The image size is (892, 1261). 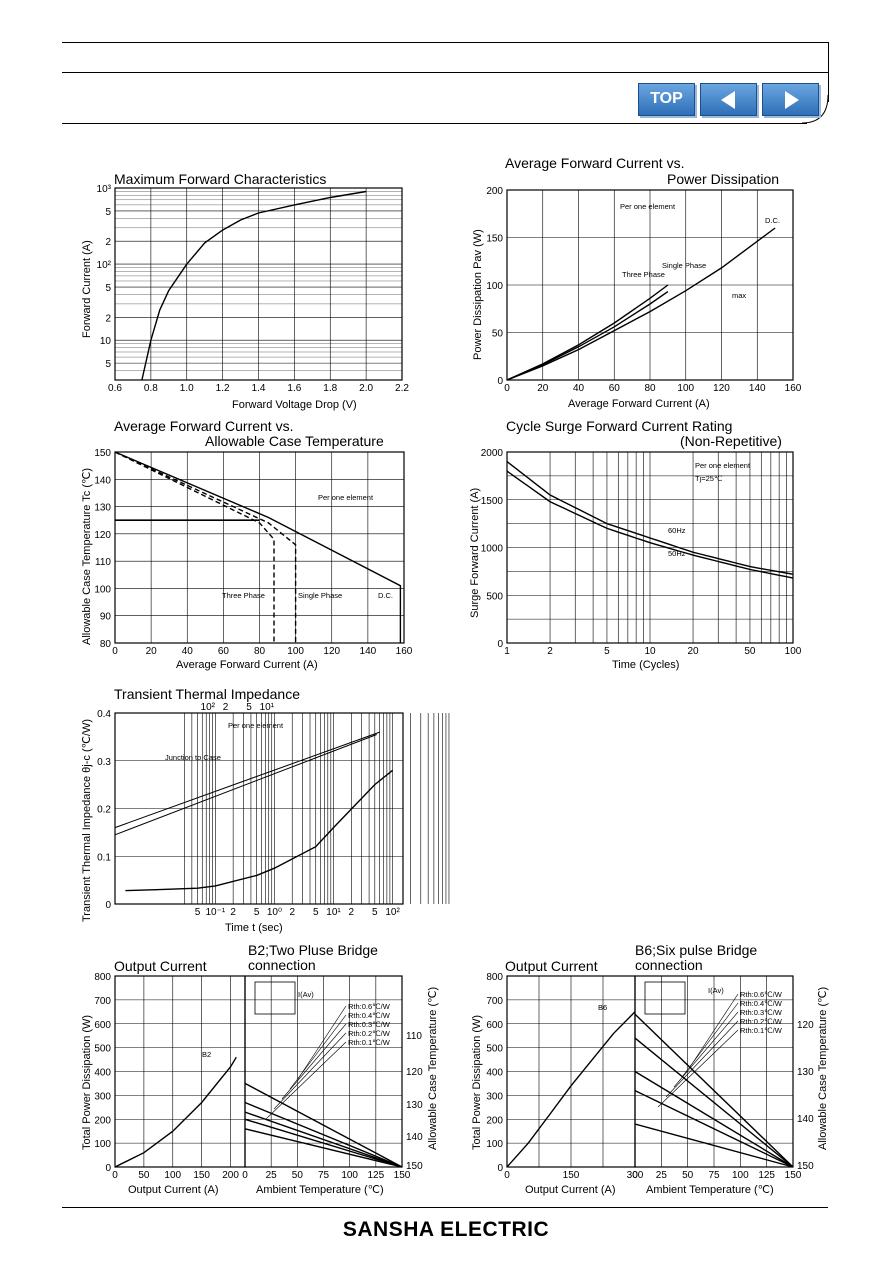 What do you see at coordinates (233, 912) in the screenshot?
I see `chart5-xtick: 2` at bounding box center [233, 912].